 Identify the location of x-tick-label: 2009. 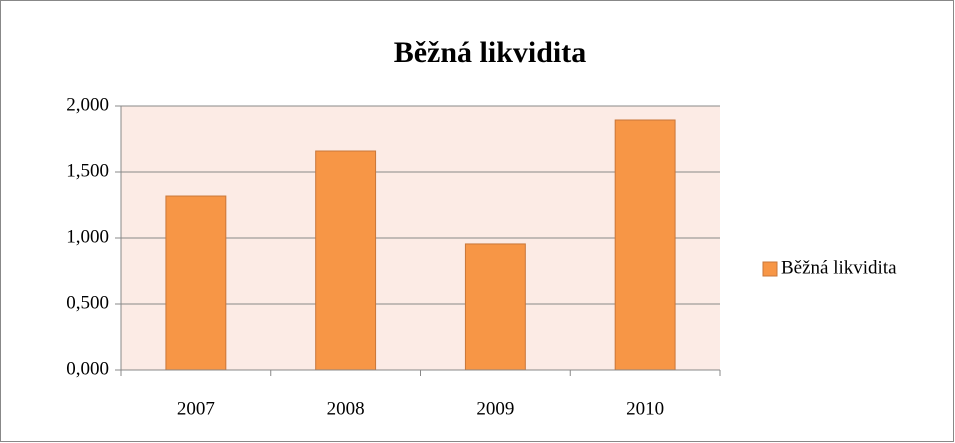
(495, 408).